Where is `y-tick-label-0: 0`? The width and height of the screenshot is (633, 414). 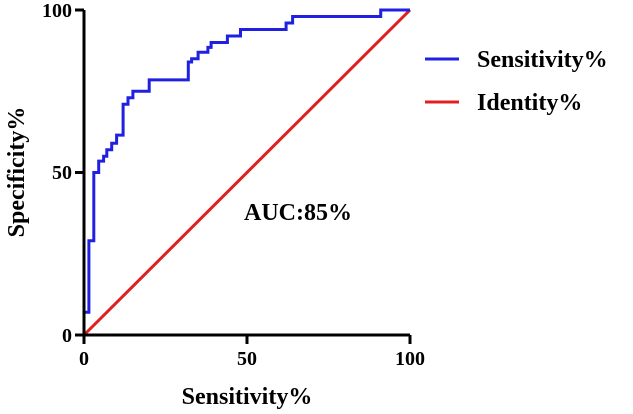 y-tick-label-0: 0 is located at coordinates (67, 336).